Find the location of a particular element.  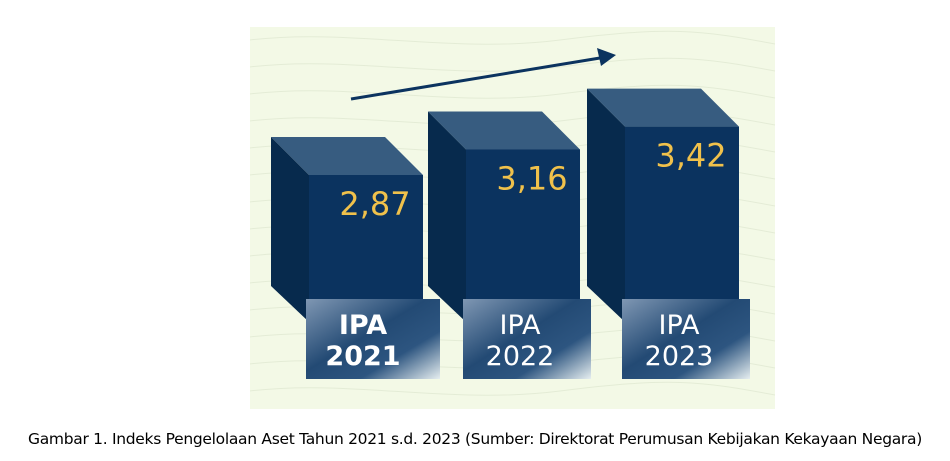

category-label: 2023 is located at coordinates (679, 356).